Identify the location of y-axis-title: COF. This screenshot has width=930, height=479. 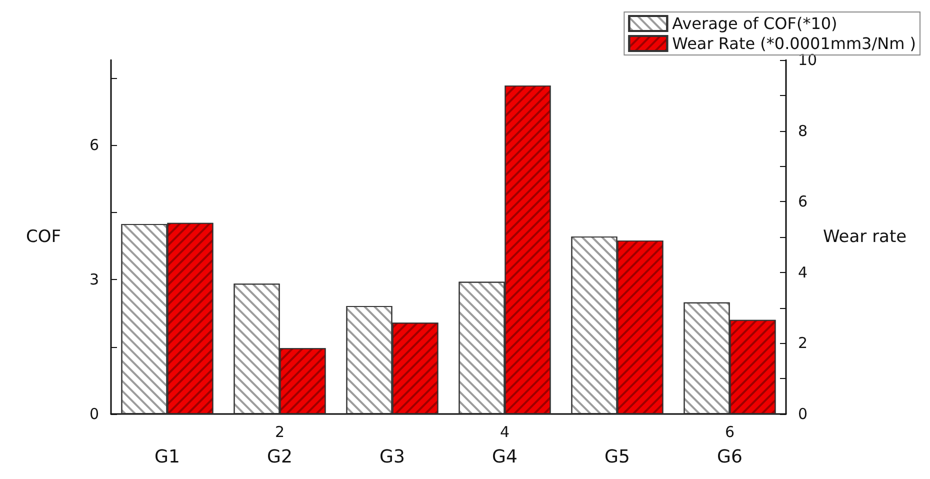
(43, 237).